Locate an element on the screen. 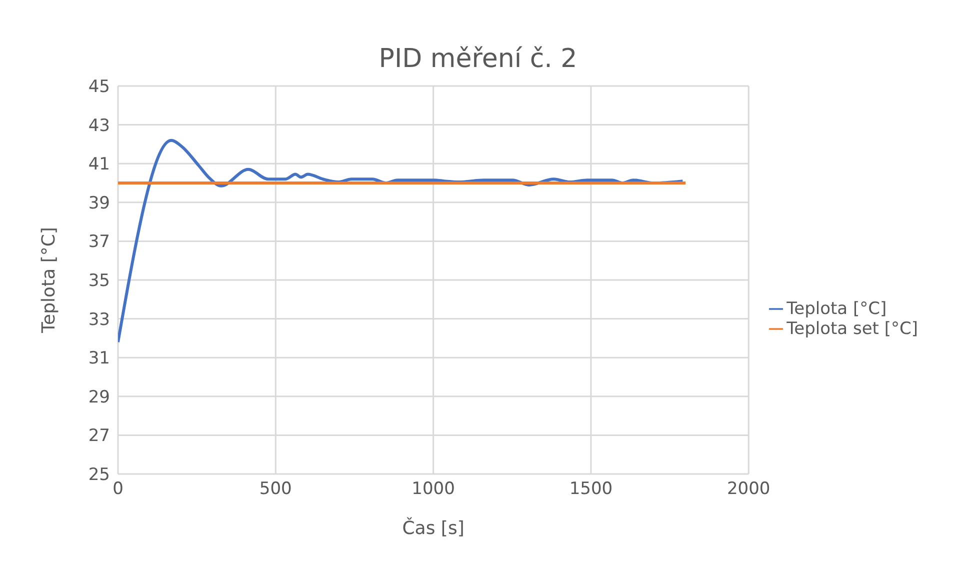 This screenshot has width=956, height=581. y-tick-label: 45 is located at coordinates (99, 87).